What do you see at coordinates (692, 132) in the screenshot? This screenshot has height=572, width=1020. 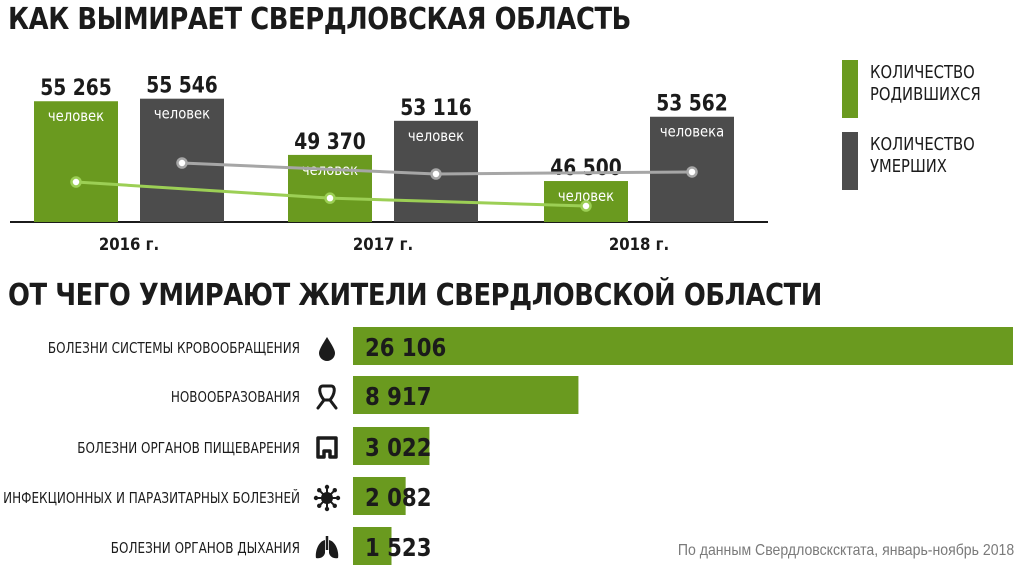 I see `died-unit-label-3: человека` at bounding box center [692, 132].